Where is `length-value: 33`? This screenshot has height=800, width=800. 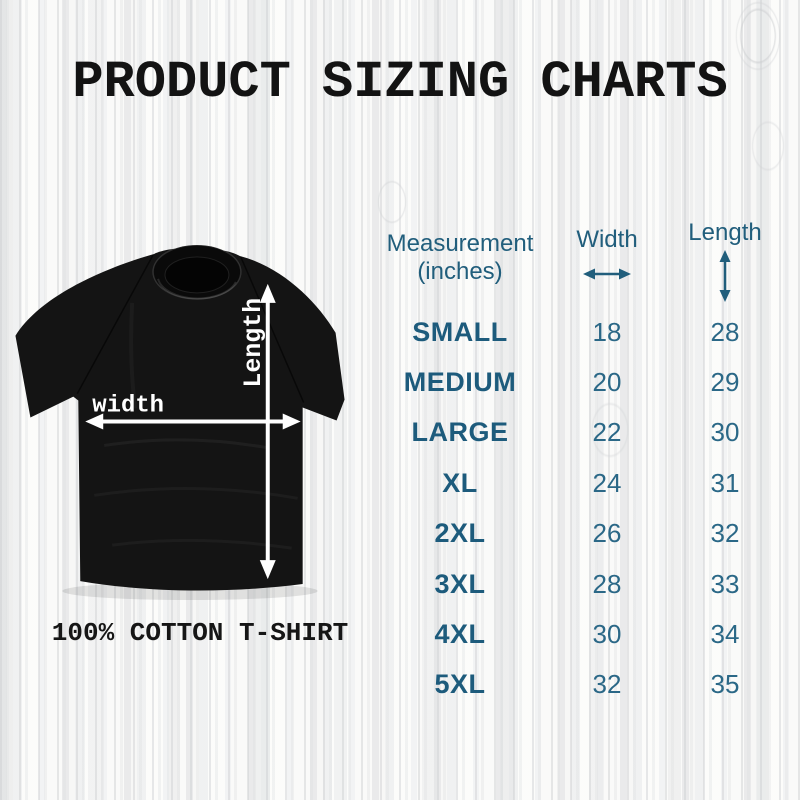 length-value: 33 is located at coordinates (725, 583).